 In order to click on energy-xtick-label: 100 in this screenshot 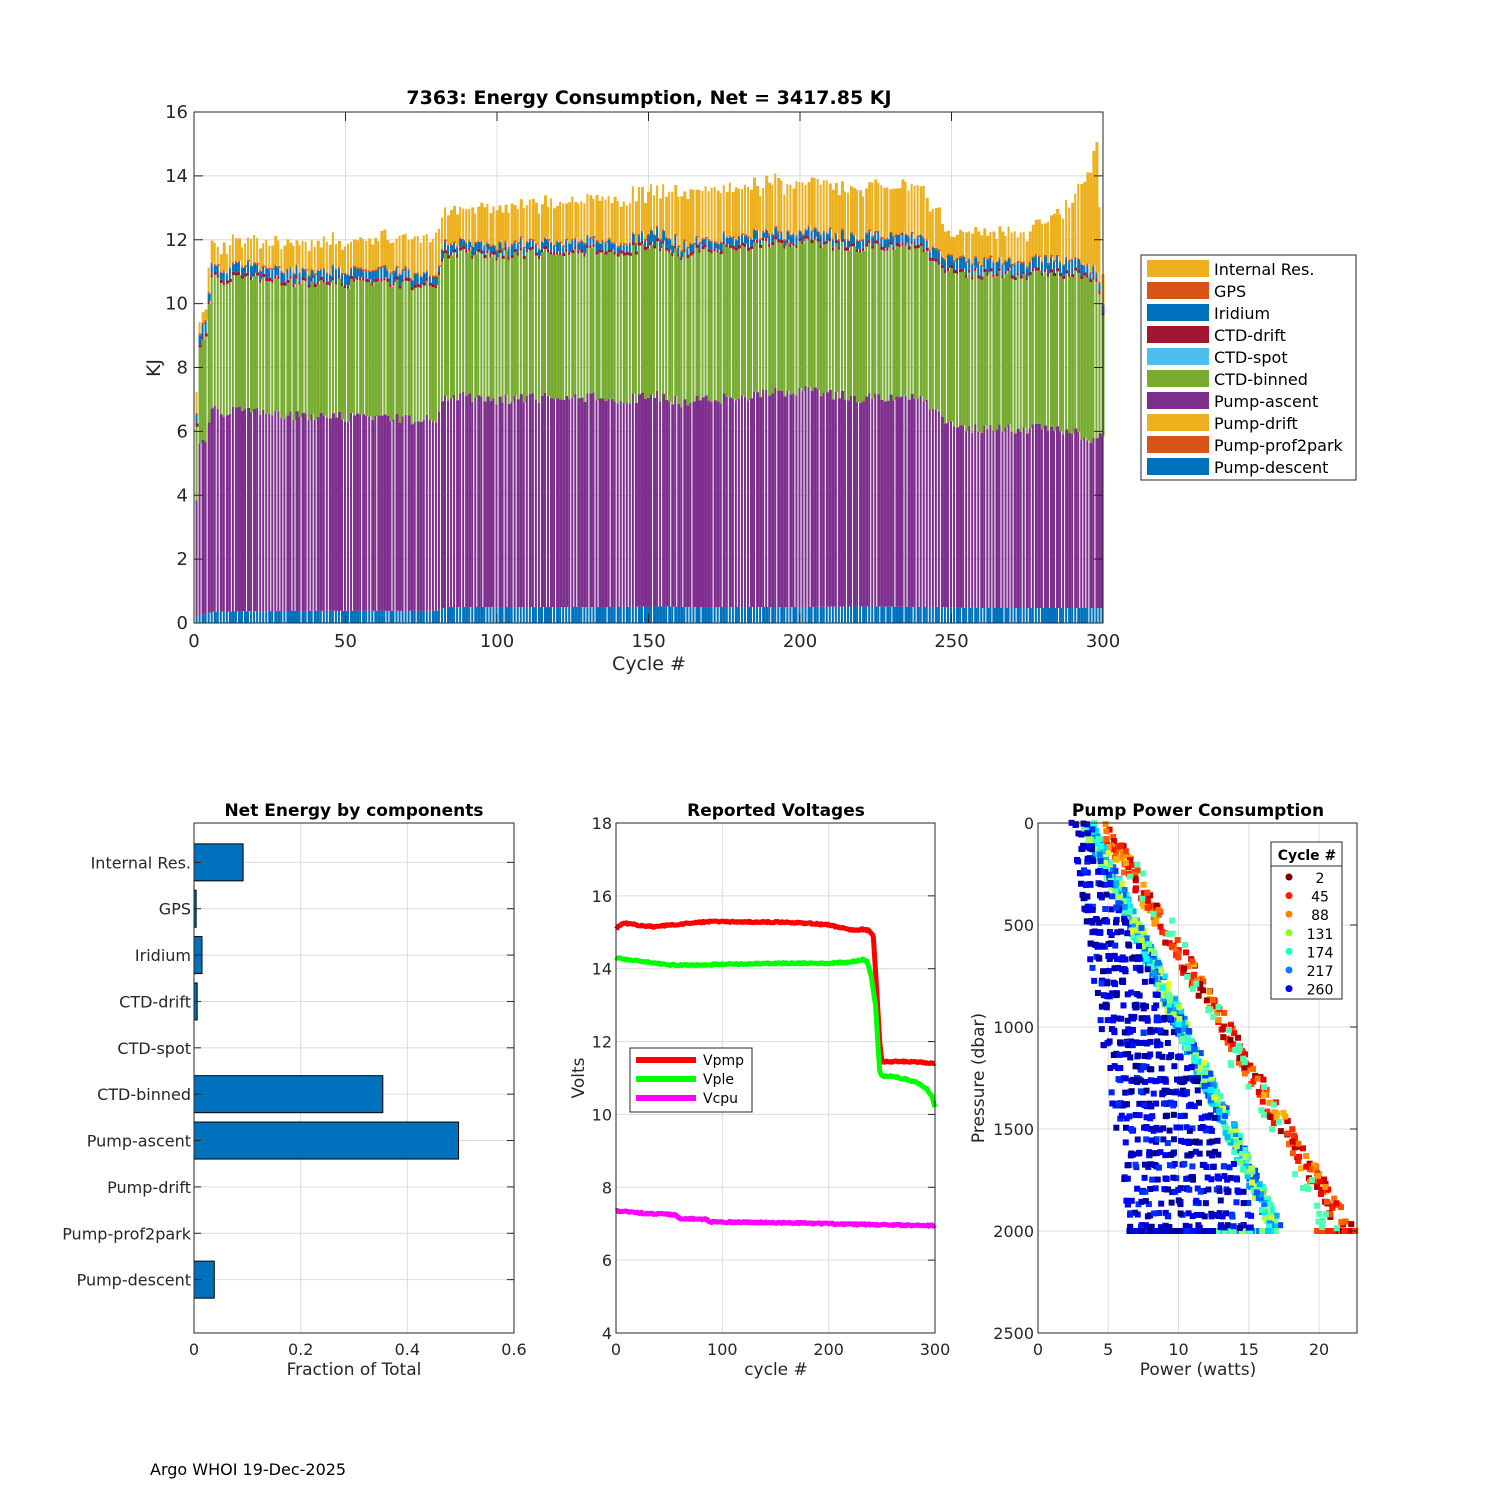, I will do `click(497, 641)`.